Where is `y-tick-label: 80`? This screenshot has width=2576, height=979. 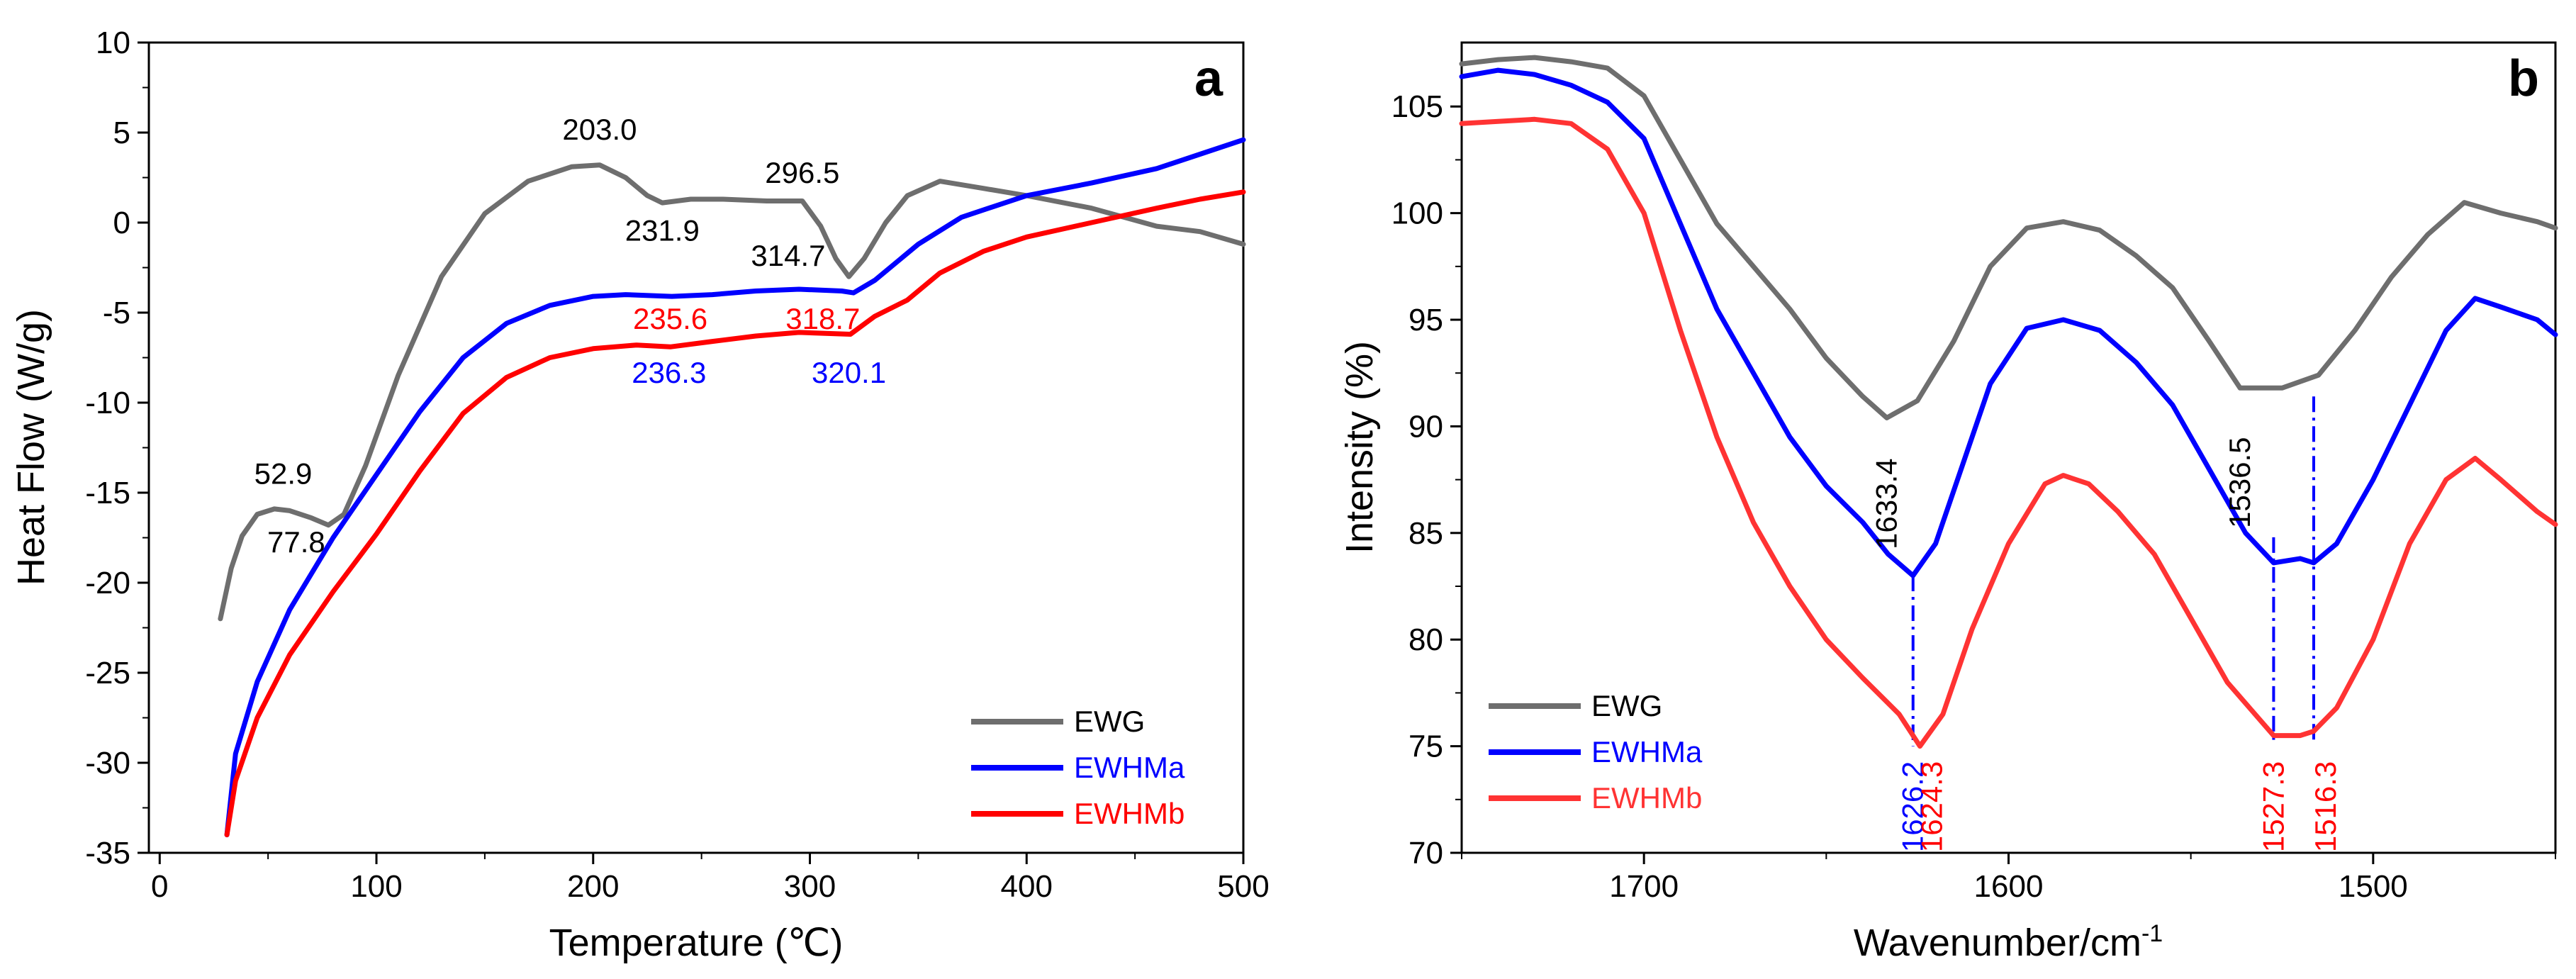 y-tick-label: 80 is located at coordinates (1426, 639).